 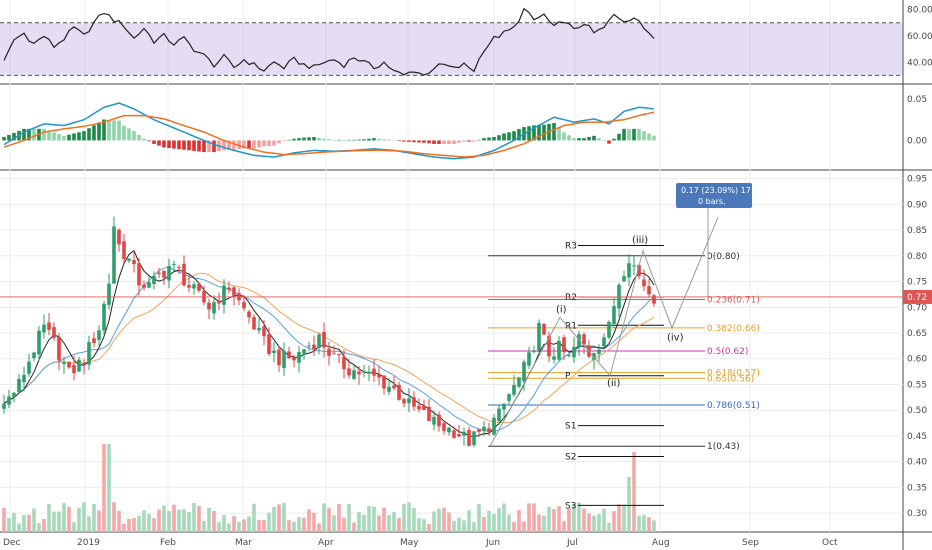 I want to click on fib-level-label: 0.236(0.71), so click(x=733, y=301).